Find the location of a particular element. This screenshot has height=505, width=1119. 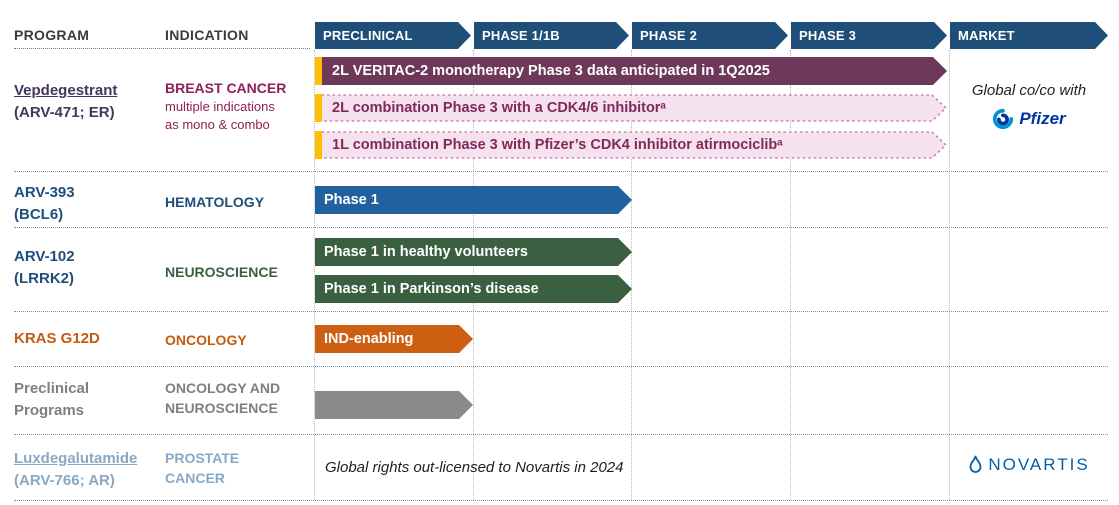

program-name-link: Vepdegestrant is located at coordinates (66, 90).